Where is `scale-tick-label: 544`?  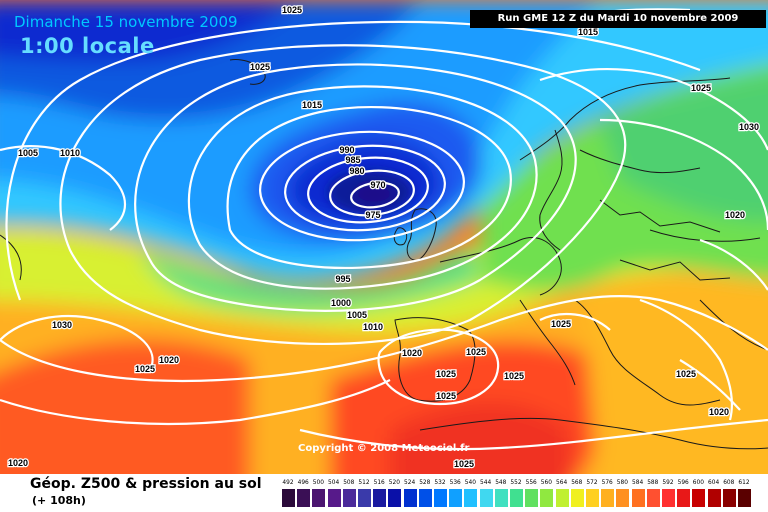
scale-tick-label: 544 is located at coordinates (486, 482).